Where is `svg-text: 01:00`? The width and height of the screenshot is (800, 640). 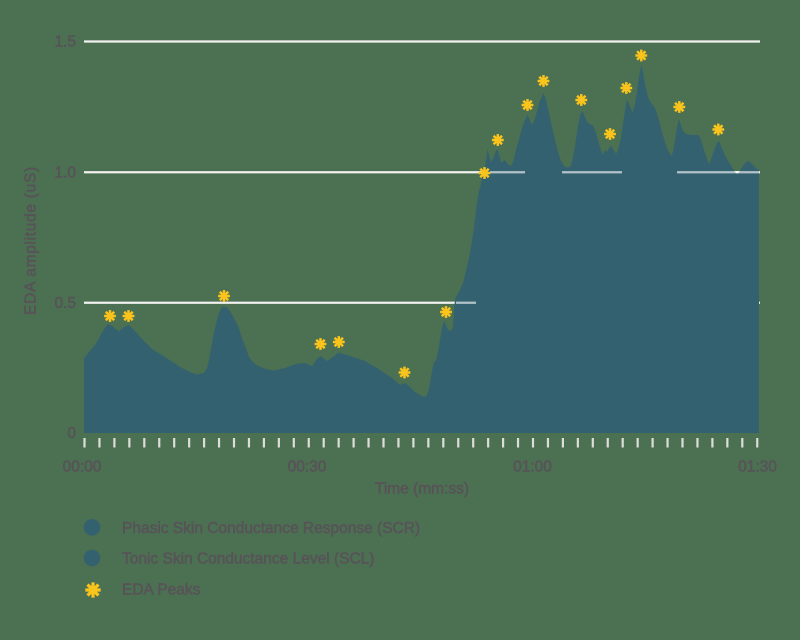
svg-text: 01:00 is located at coordinates (532, 467).